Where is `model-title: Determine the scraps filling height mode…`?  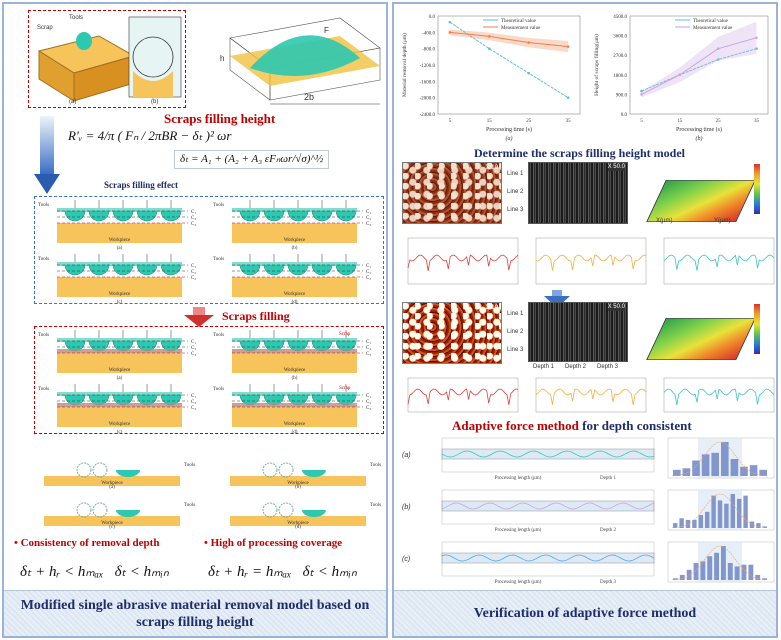 model-title: Determine the scraps filling height mode… is located at coordinates (579, 153).